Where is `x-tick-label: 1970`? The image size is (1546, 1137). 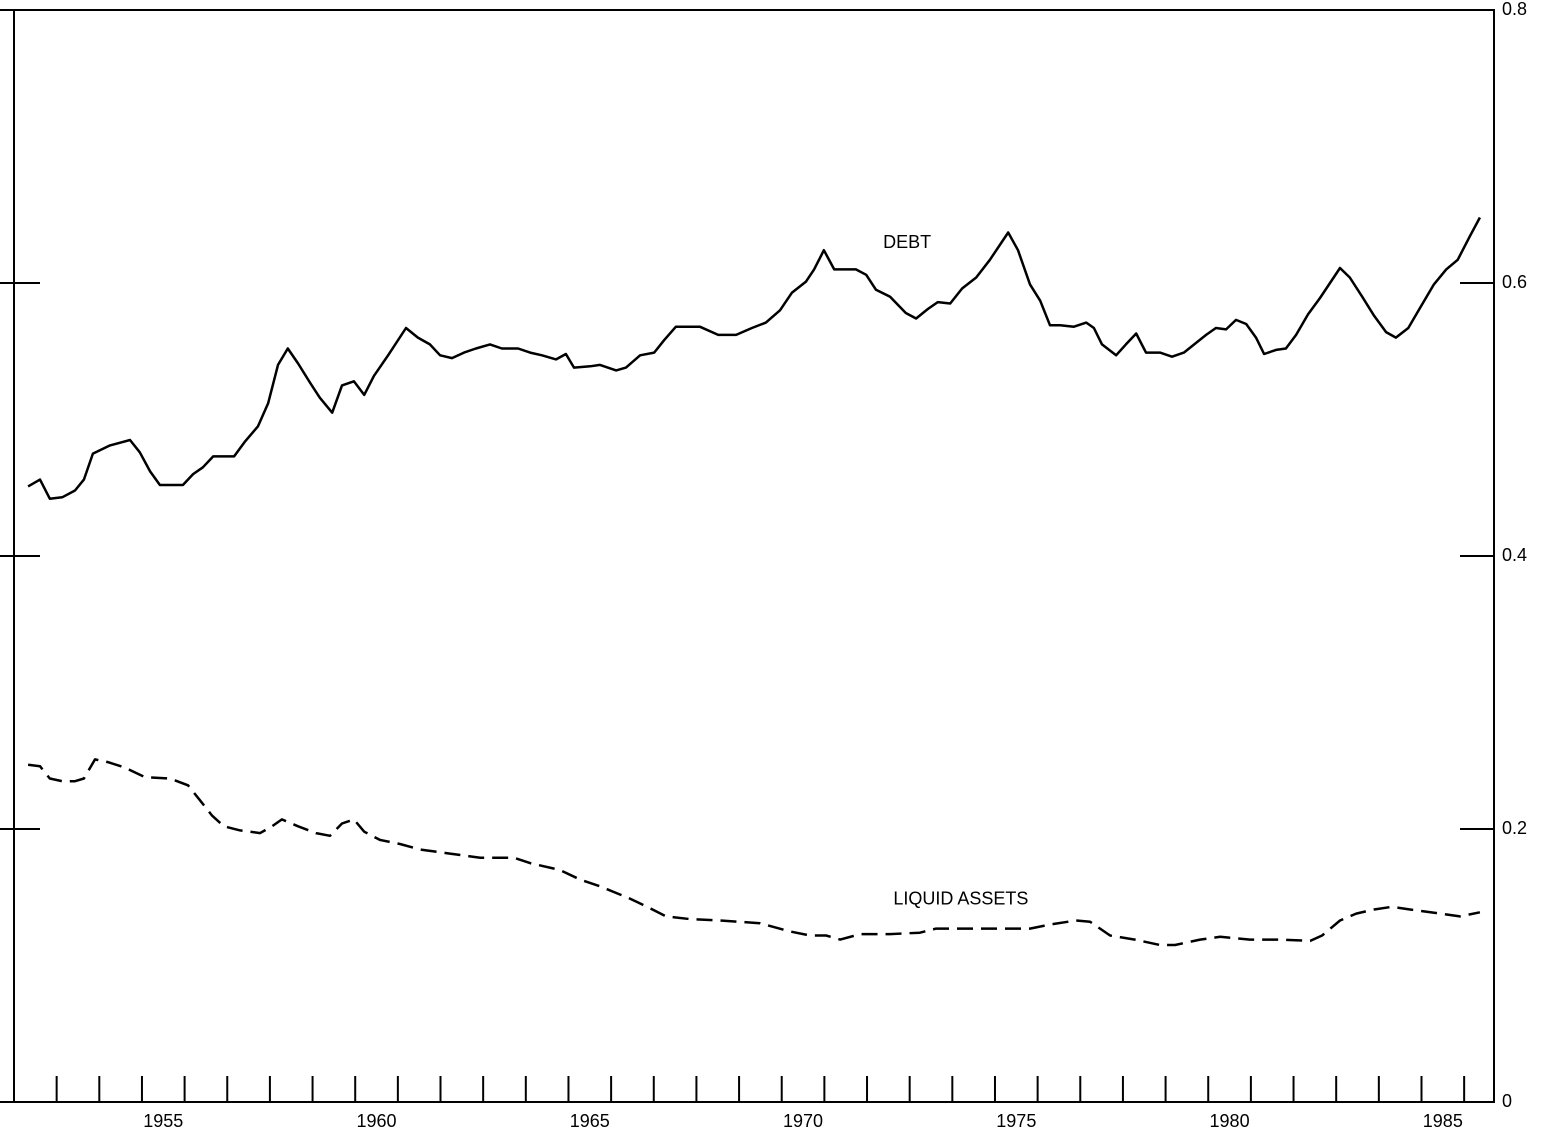 x-tick-label: 1970 is located at coordinates (803, 1121).